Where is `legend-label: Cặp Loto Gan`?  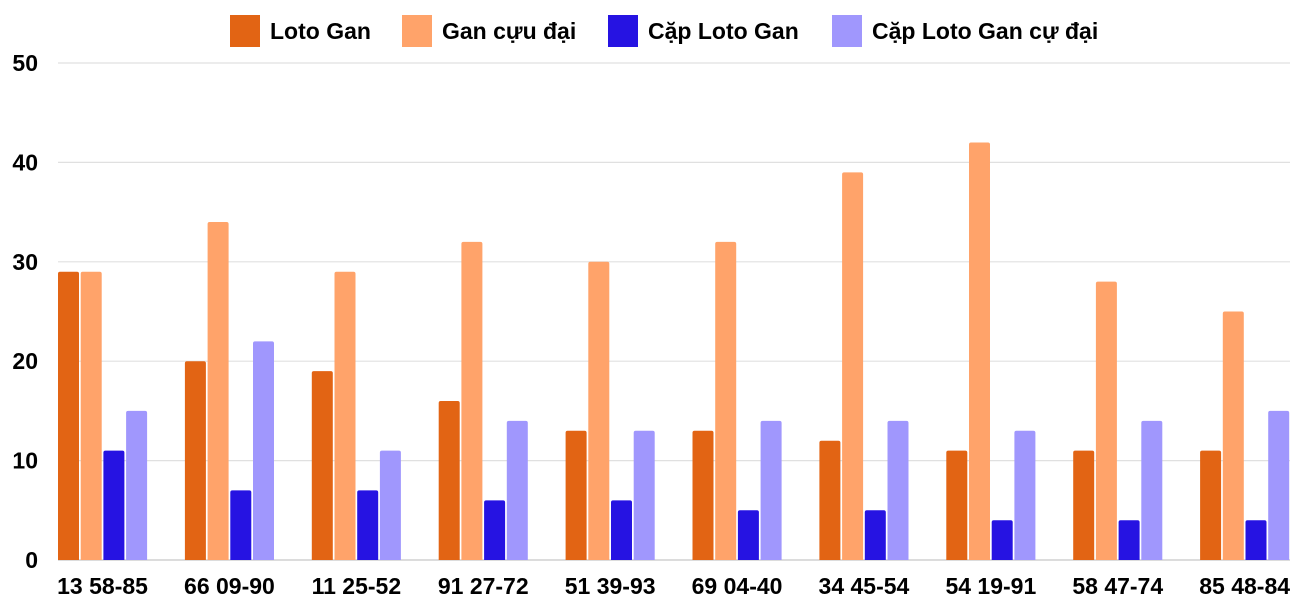
legend-label: Cặp Loto Gan is located at coordinates (723, 31).